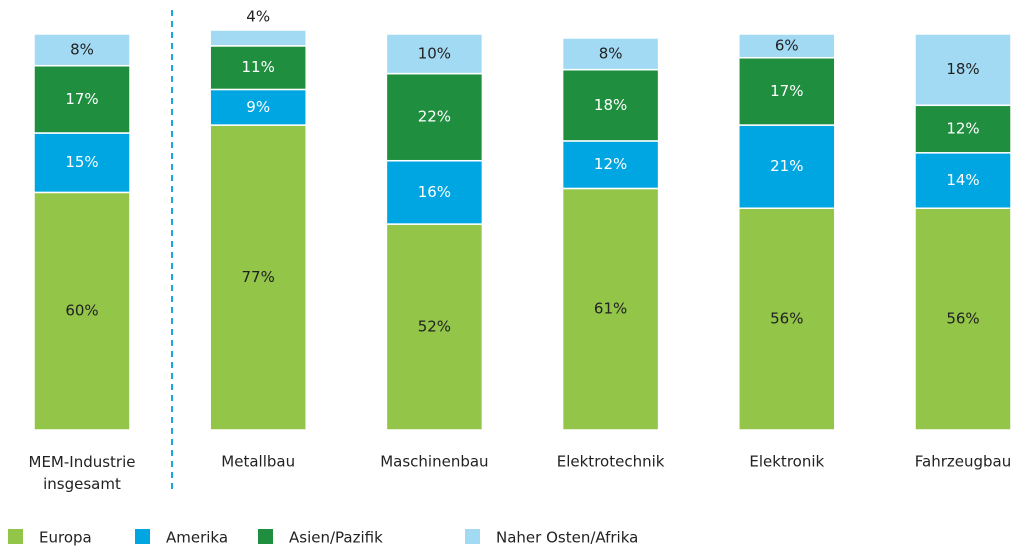 This screenshot has width=1019, height=546. I want to click on value-label: 77%, so click(258, 277).